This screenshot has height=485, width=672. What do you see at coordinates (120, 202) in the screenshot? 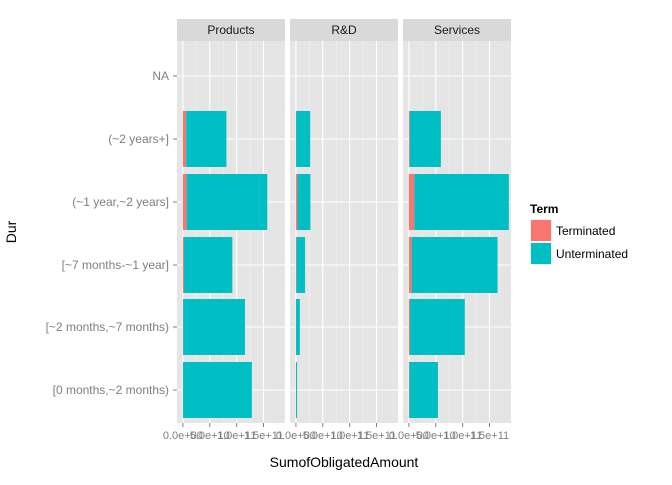
I see `y-tick-label: (~1 year,~2 years]` at bounding box center [120, 202].